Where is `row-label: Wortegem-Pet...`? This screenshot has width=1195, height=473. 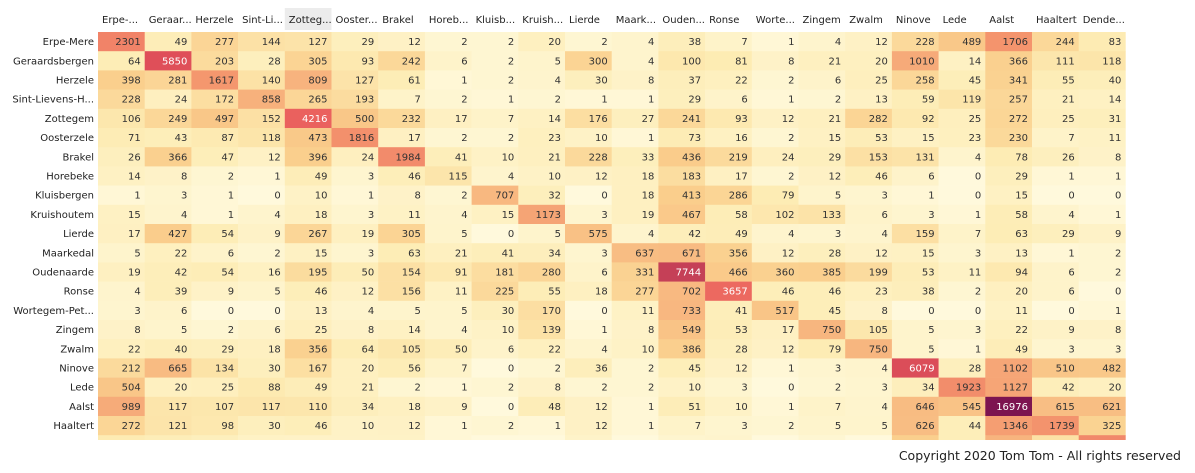 row-label: Wortegem-Pet... is located at coordinates (53, 311).